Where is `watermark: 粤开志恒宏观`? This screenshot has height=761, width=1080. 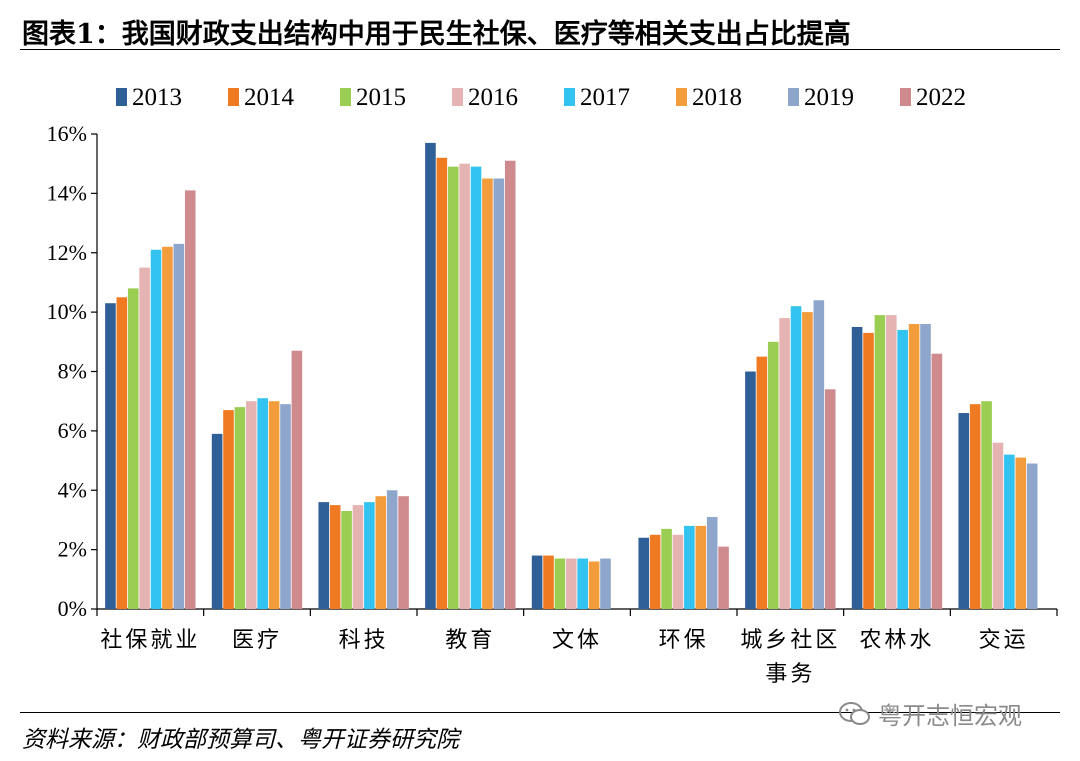
watermark: 粤开志恒宏观 is located at coordinates (930, 713).